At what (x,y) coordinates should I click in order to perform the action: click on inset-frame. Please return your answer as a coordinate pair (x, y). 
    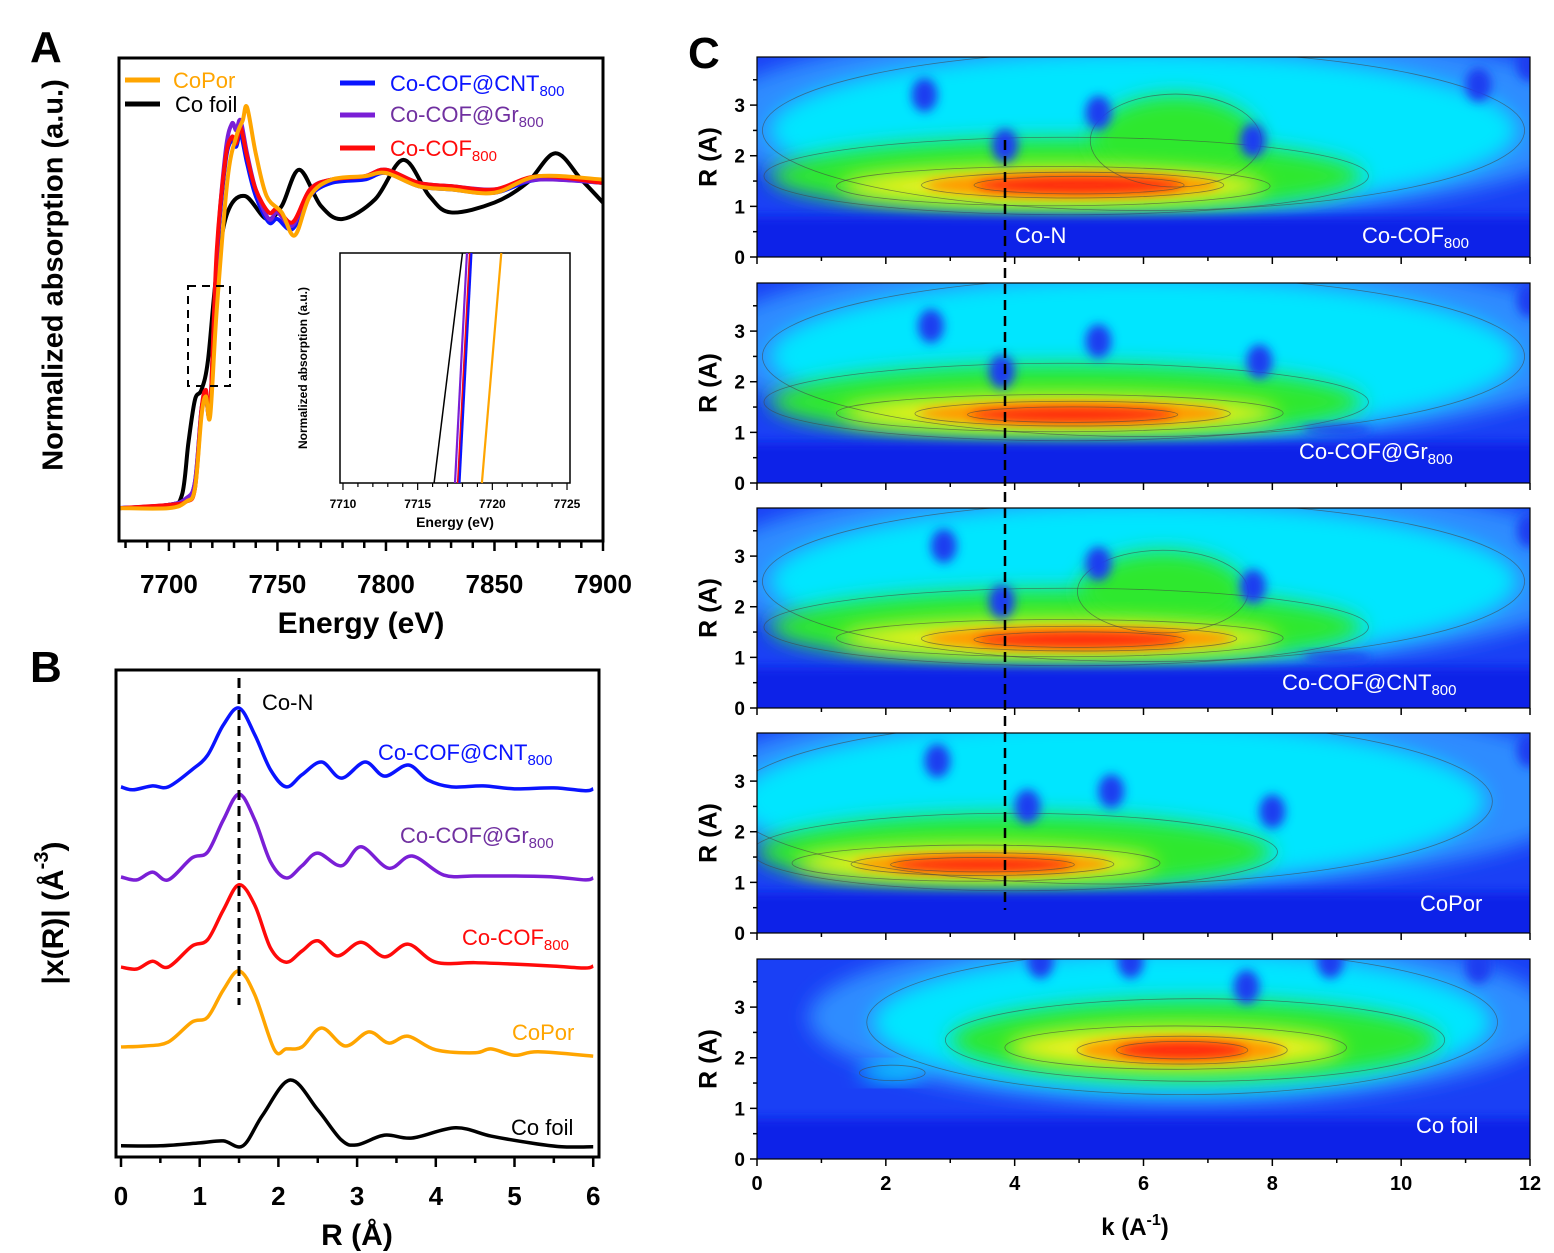
    Looking at the image, I should click on (455, 368).